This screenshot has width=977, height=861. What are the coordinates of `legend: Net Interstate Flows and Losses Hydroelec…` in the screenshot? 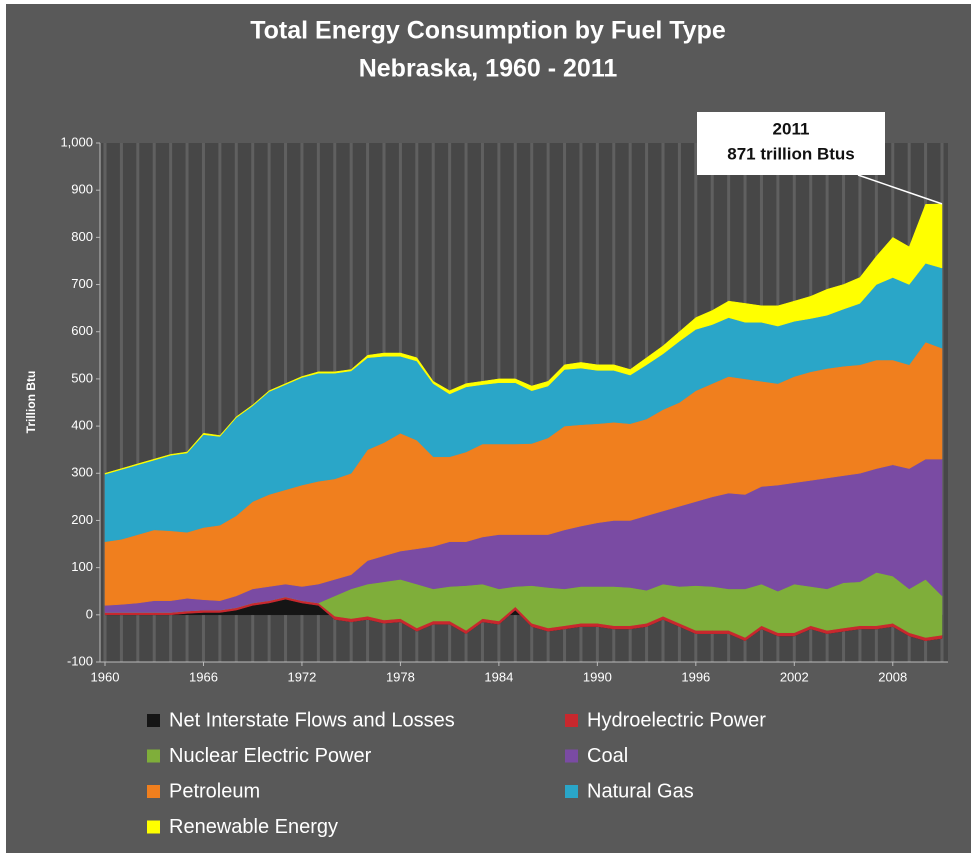 It's located at (456, 773).